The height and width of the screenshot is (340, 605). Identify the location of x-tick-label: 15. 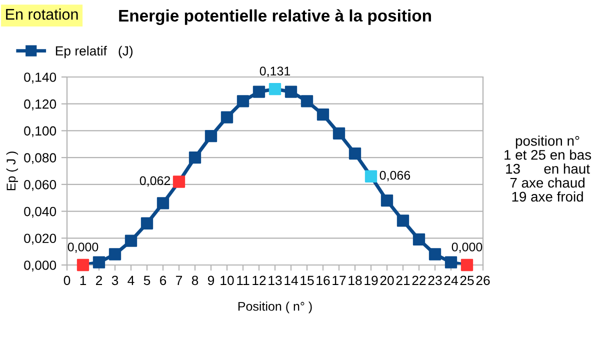
(307, 281).